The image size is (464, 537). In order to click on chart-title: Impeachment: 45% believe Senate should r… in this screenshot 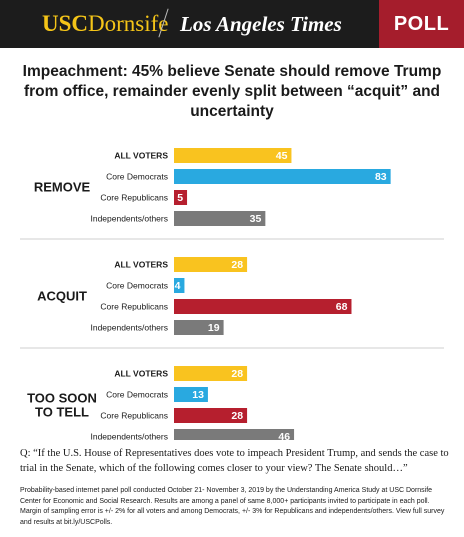, I will do `click(232, 91)`.